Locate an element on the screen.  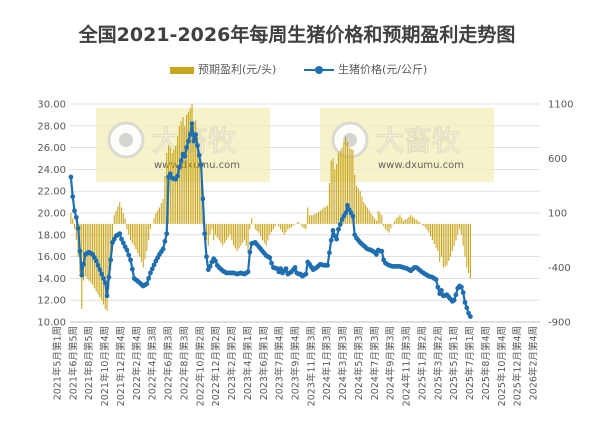
watermarks: 大畜牧 www.dxumu.com大畜牧 www.dxumu.com is located at coordinates (295, 145).